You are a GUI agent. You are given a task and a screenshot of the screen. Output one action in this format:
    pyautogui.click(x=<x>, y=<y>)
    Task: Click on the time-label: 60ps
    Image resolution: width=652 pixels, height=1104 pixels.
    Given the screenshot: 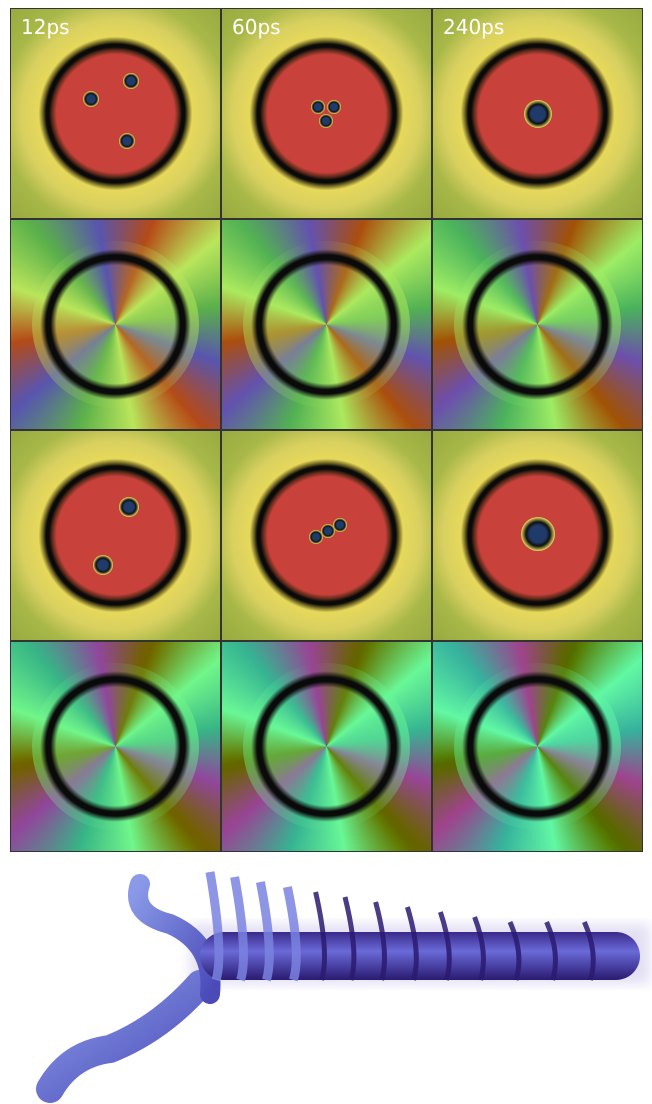 What is the action you would take?
    pyautogui.click(x=256, y=27)
    